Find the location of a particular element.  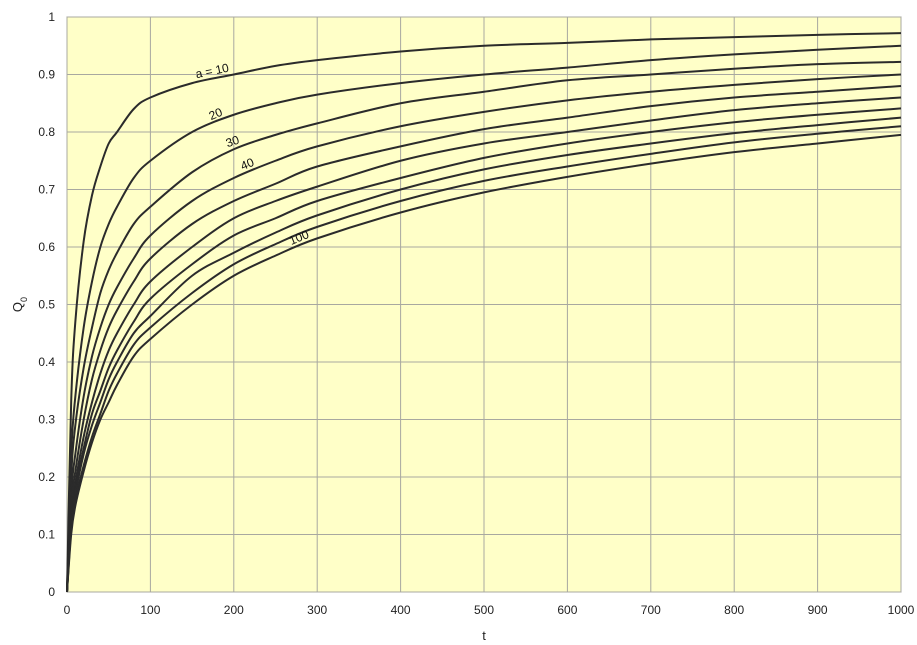

x-tick-label: 200 is located at coordinates (234, 610).